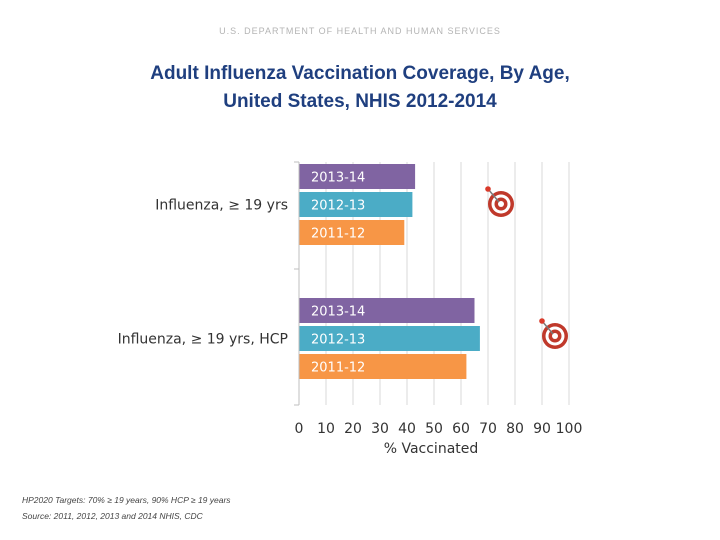 The height and width of the screenshot is (540, 720). What do you see at coordinates (383, 366) in the screenshot?
I see `bar-2011-12-hcp` at bounding box center [383, 366].